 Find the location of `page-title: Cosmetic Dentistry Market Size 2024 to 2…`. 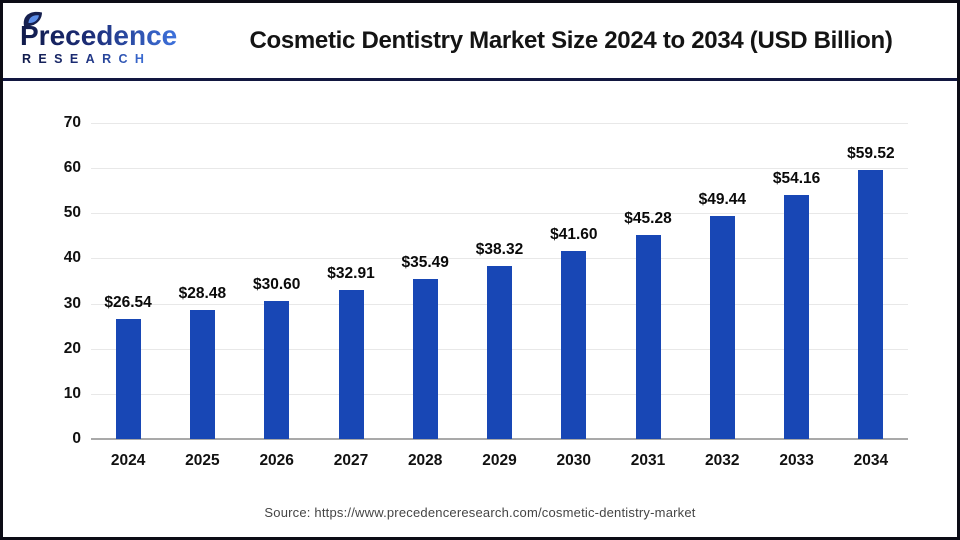

page-title: Cosmetic Dentistry Market Size 2024 to 2… is located at coordinates (571, 40).